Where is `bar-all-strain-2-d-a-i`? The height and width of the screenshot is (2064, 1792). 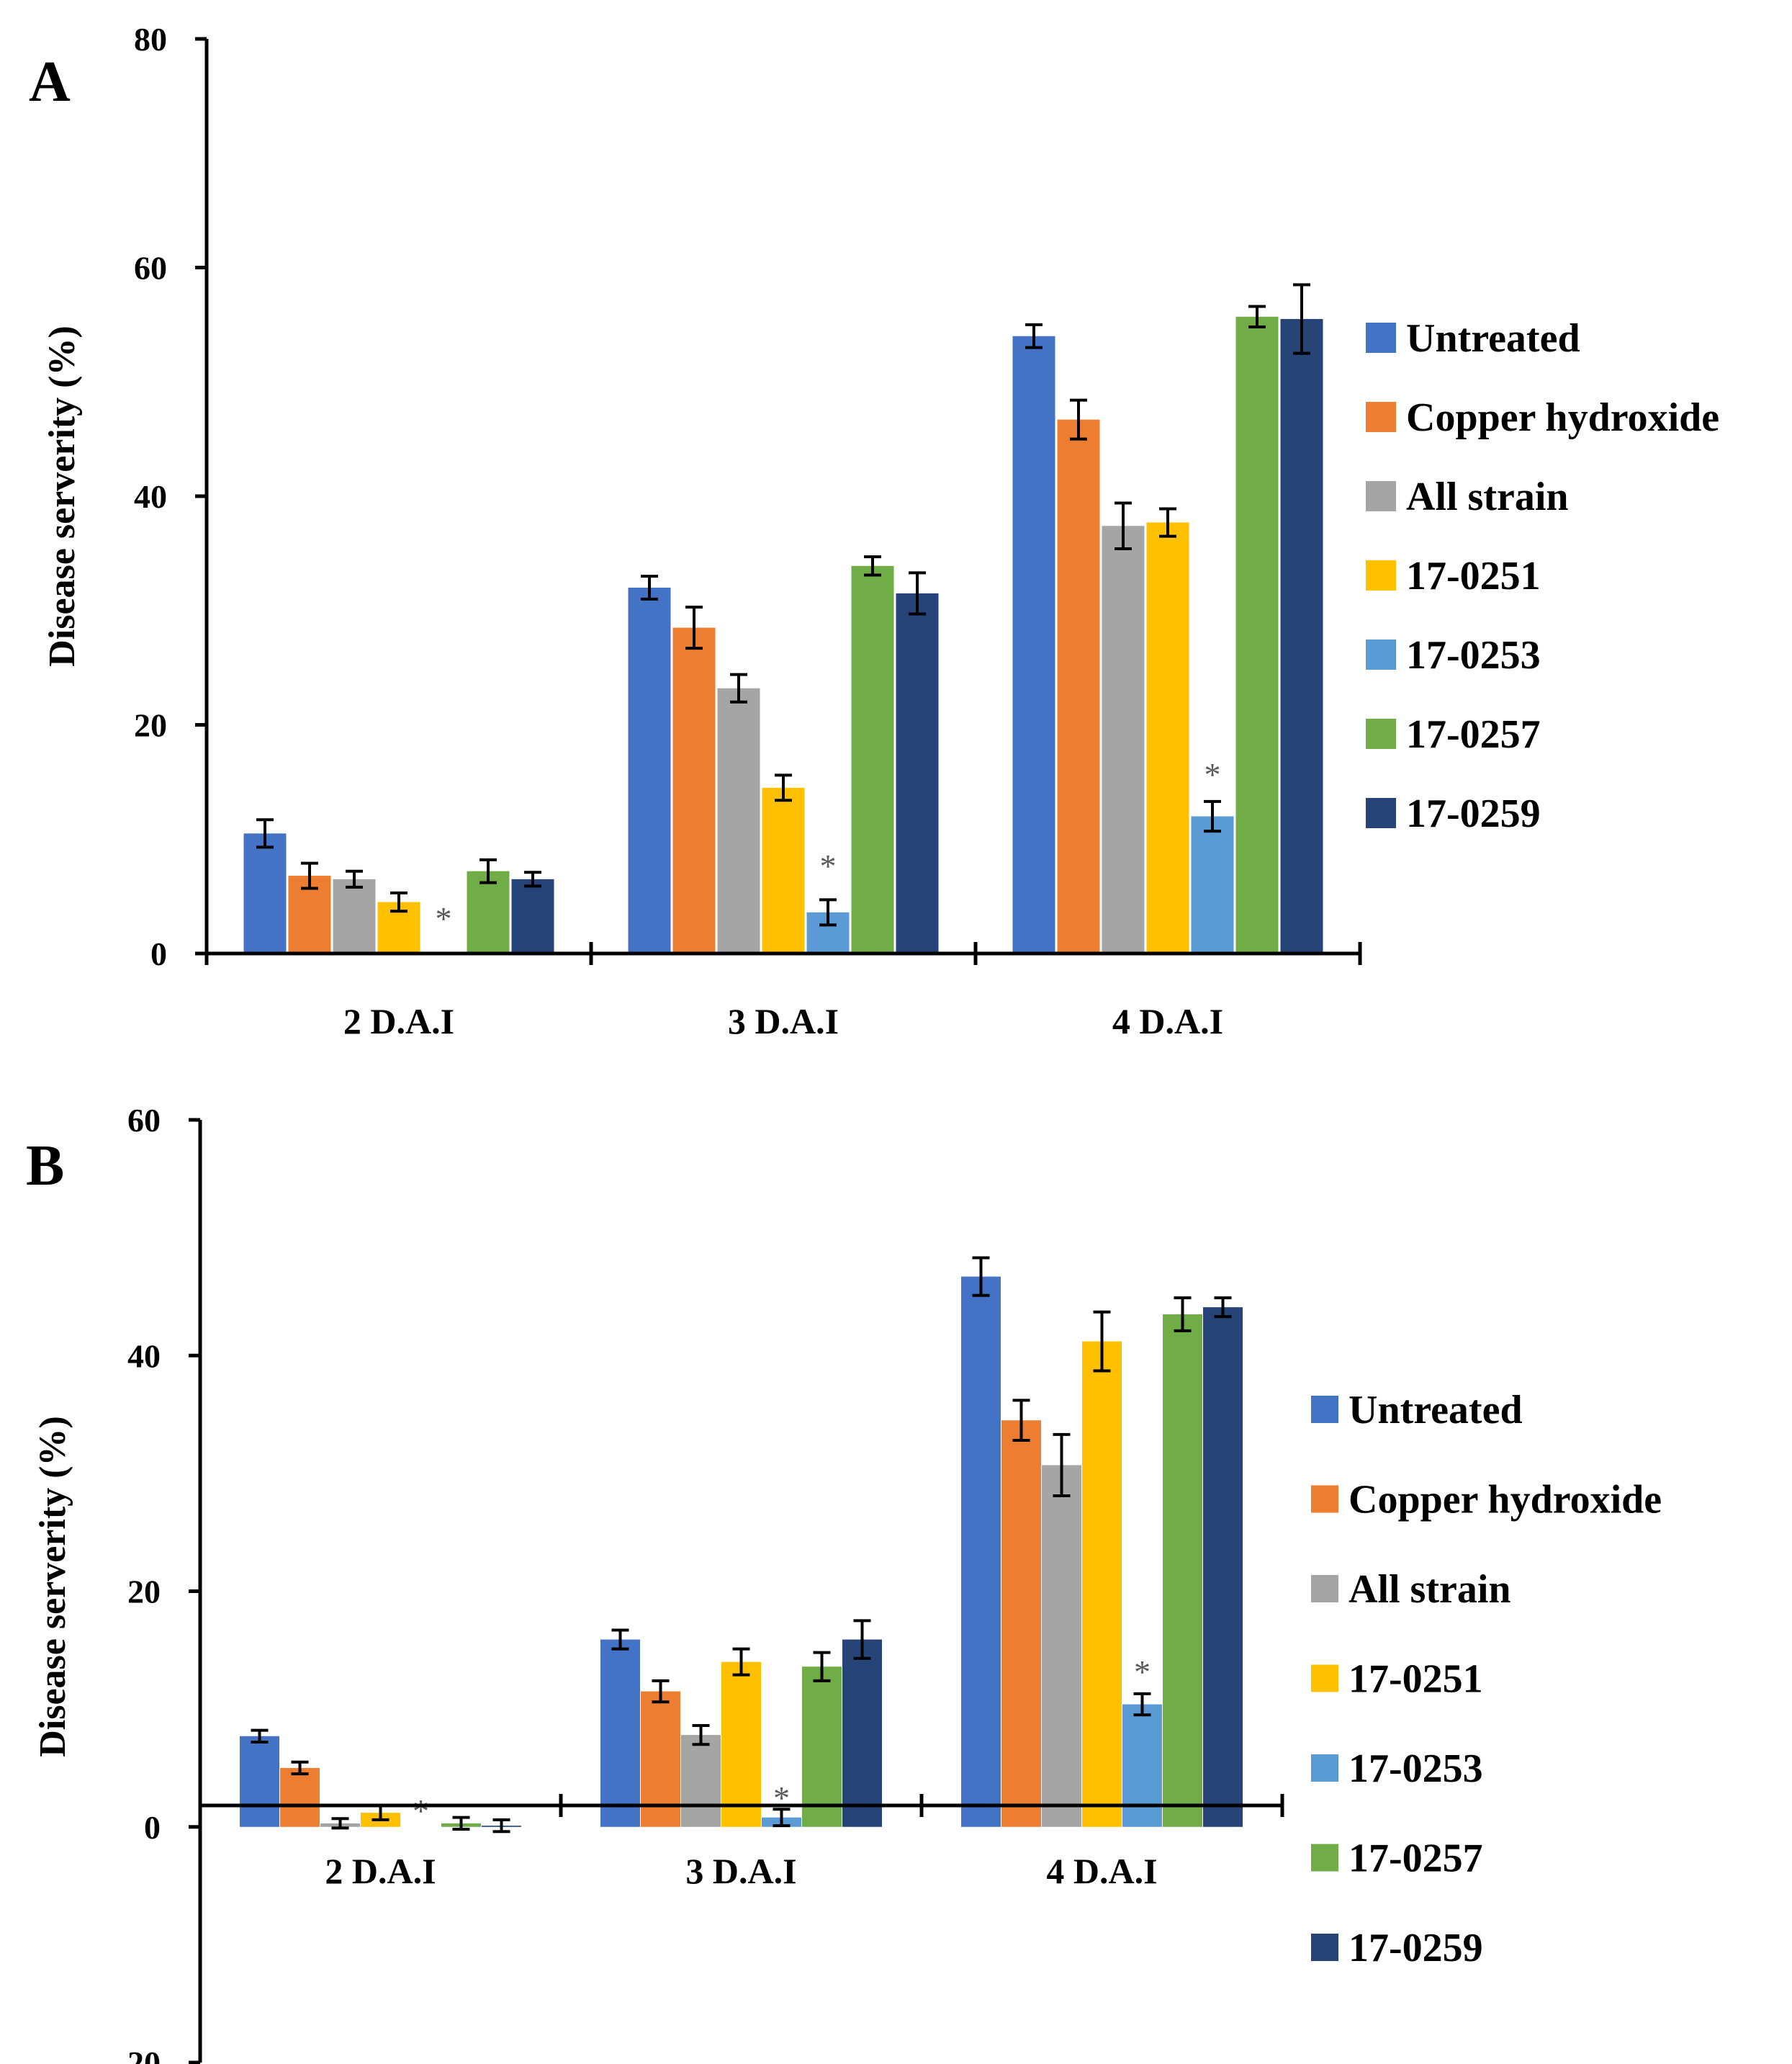
bar-all-strain-2-d-a-i is located at coordinates (354, 916).